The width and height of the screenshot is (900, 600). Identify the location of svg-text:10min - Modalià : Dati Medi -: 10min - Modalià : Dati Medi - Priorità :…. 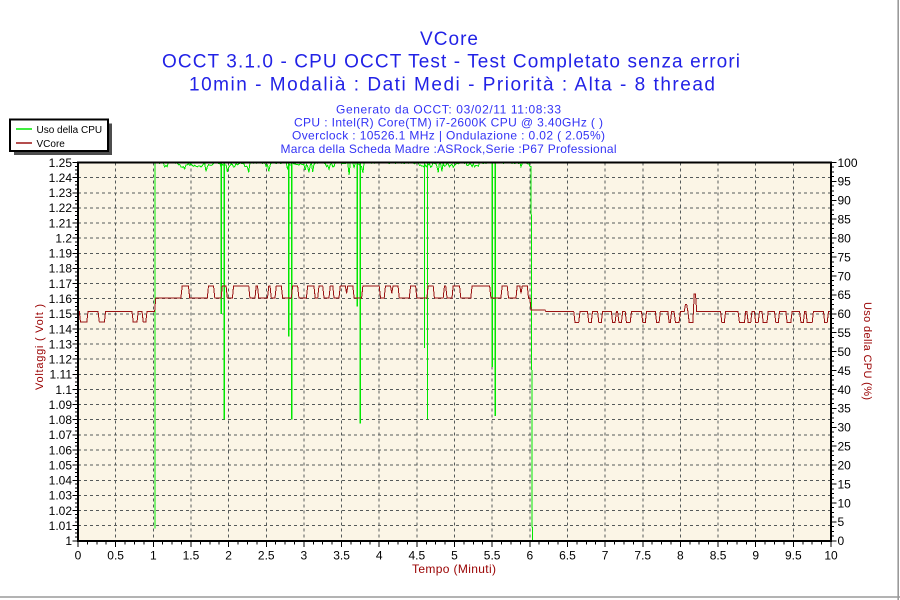
(452, 85).